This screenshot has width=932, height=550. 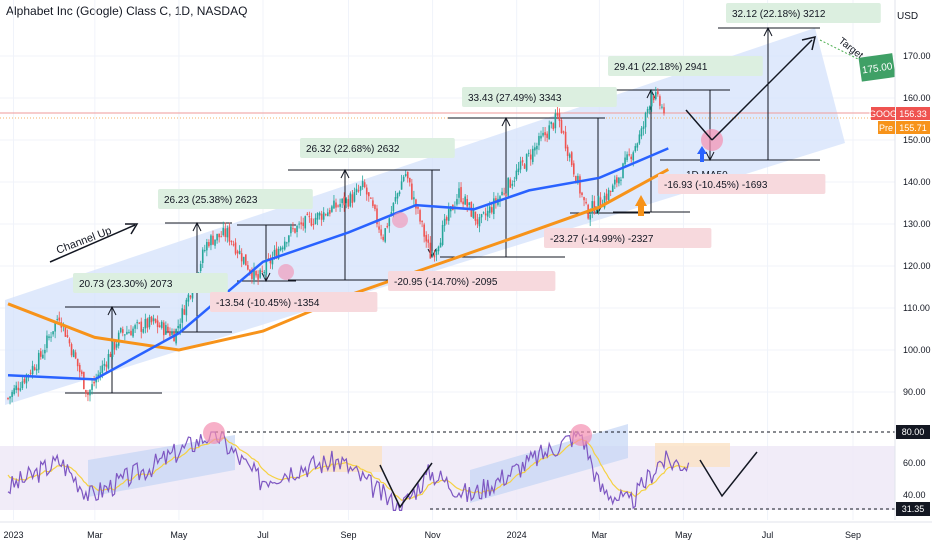 What do you see at coordinates (214, 433) in the screenshot?
I see `rsi-peak-marker` at bounding box center [214, 433].